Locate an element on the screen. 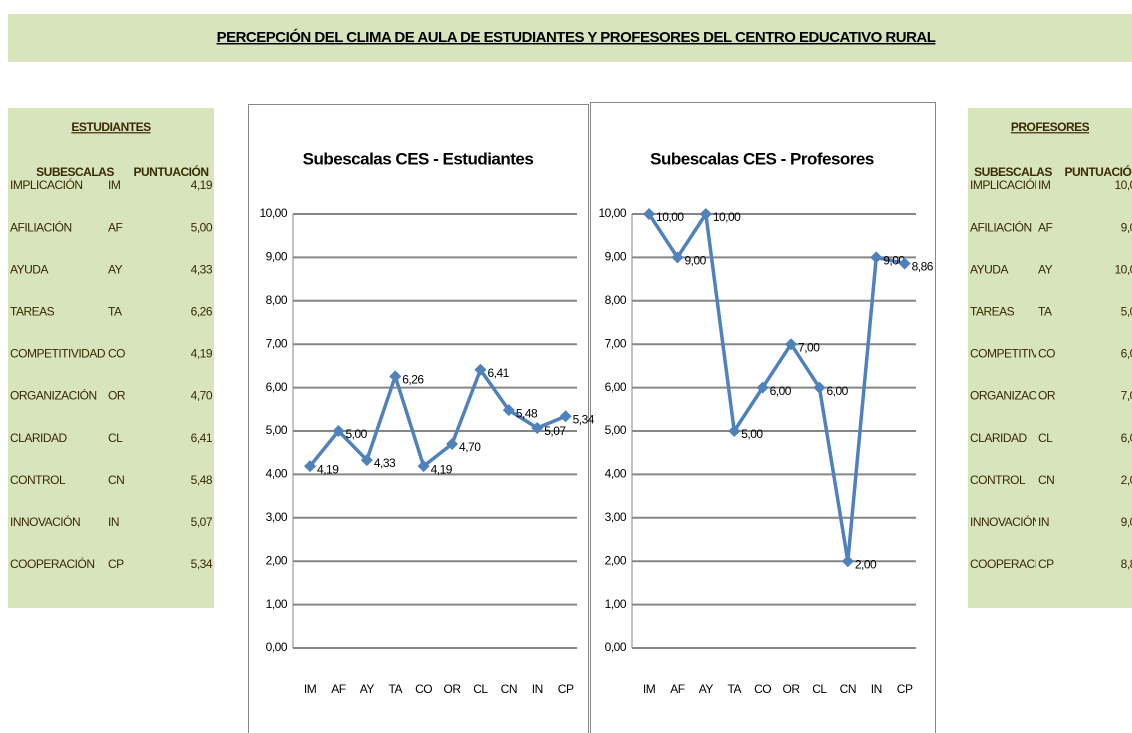  data-label: 4,33 is located at coordinates (385, 463).